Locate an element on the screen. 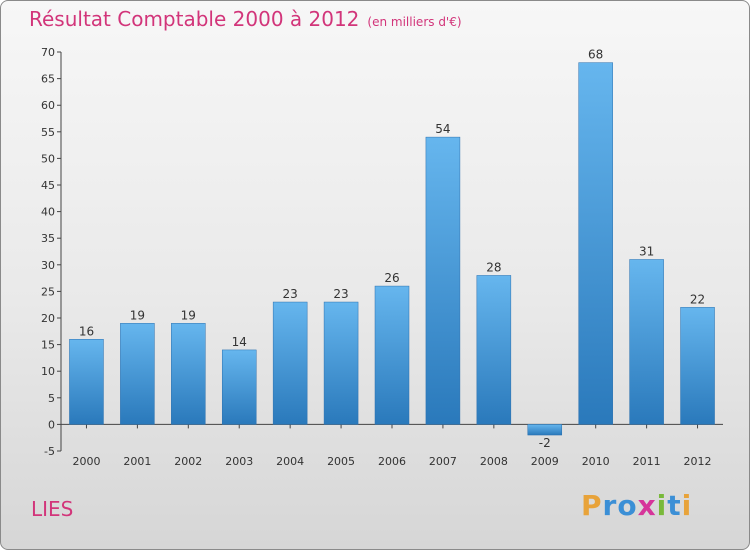 The width and height of the screenshot is (750, 550). logo-letter: t is located at coordinates (674, 505).